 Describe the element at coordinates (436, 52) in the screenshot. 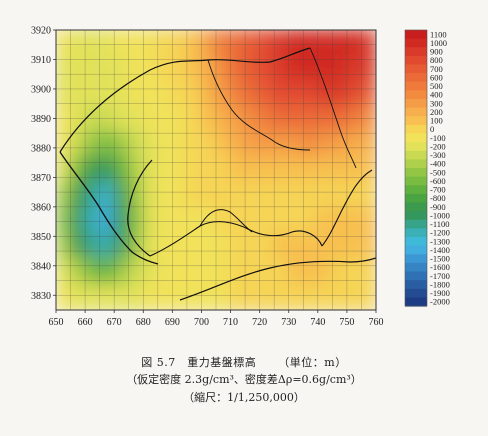

I see `colorbar-label: 900` at that location.